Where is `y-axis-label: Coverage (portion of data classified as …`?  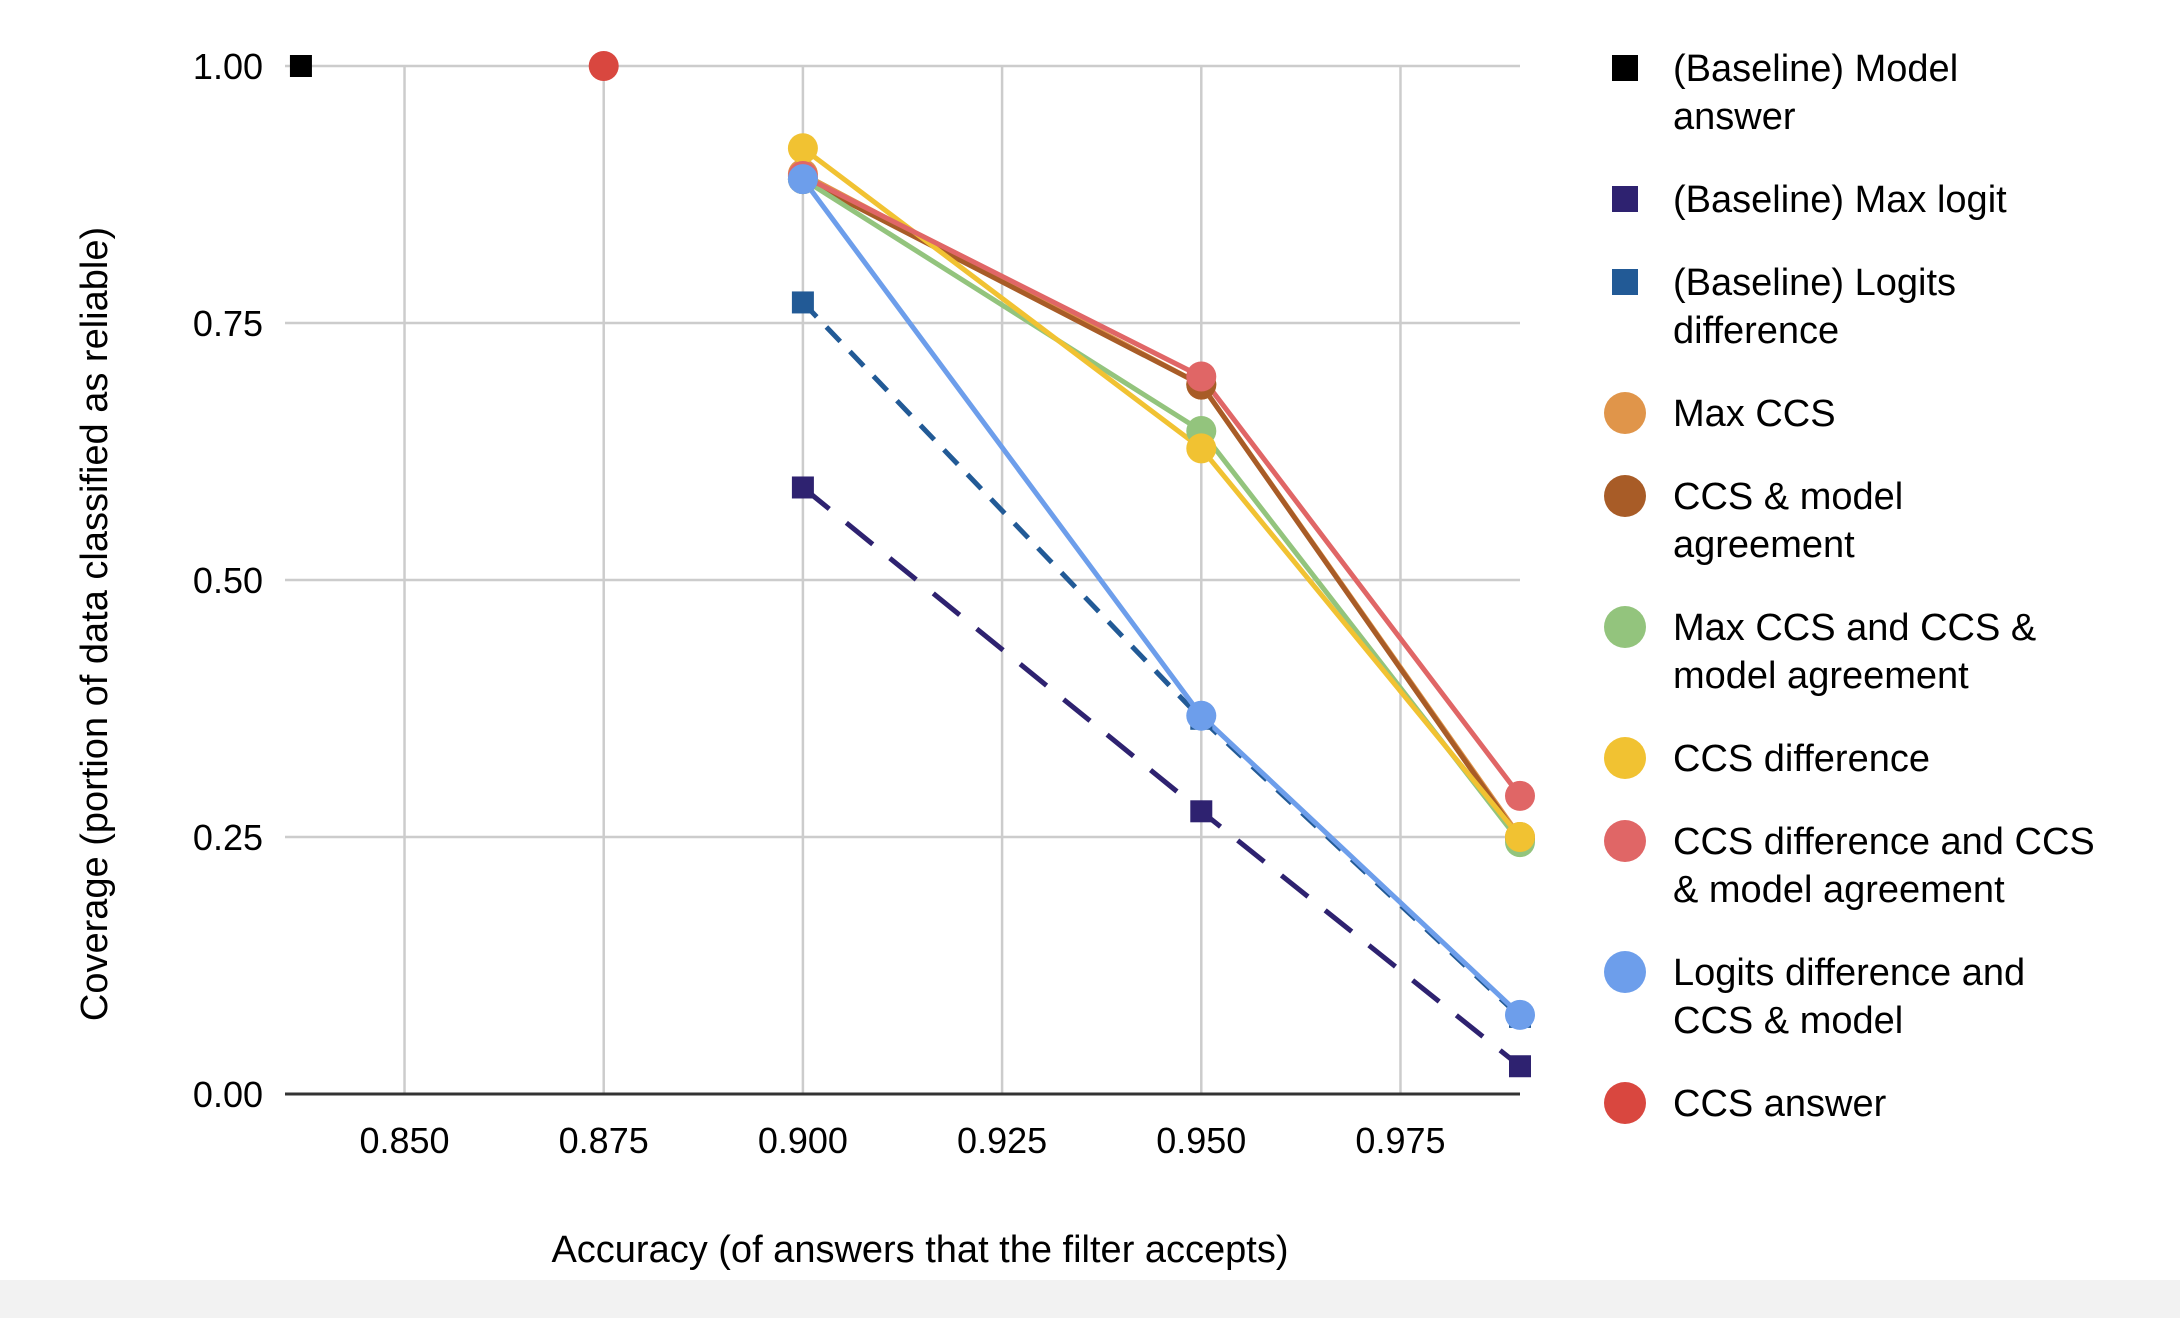
y-axis-label: Coverage (portion of data classified as … is located at coordinates (95, 624).